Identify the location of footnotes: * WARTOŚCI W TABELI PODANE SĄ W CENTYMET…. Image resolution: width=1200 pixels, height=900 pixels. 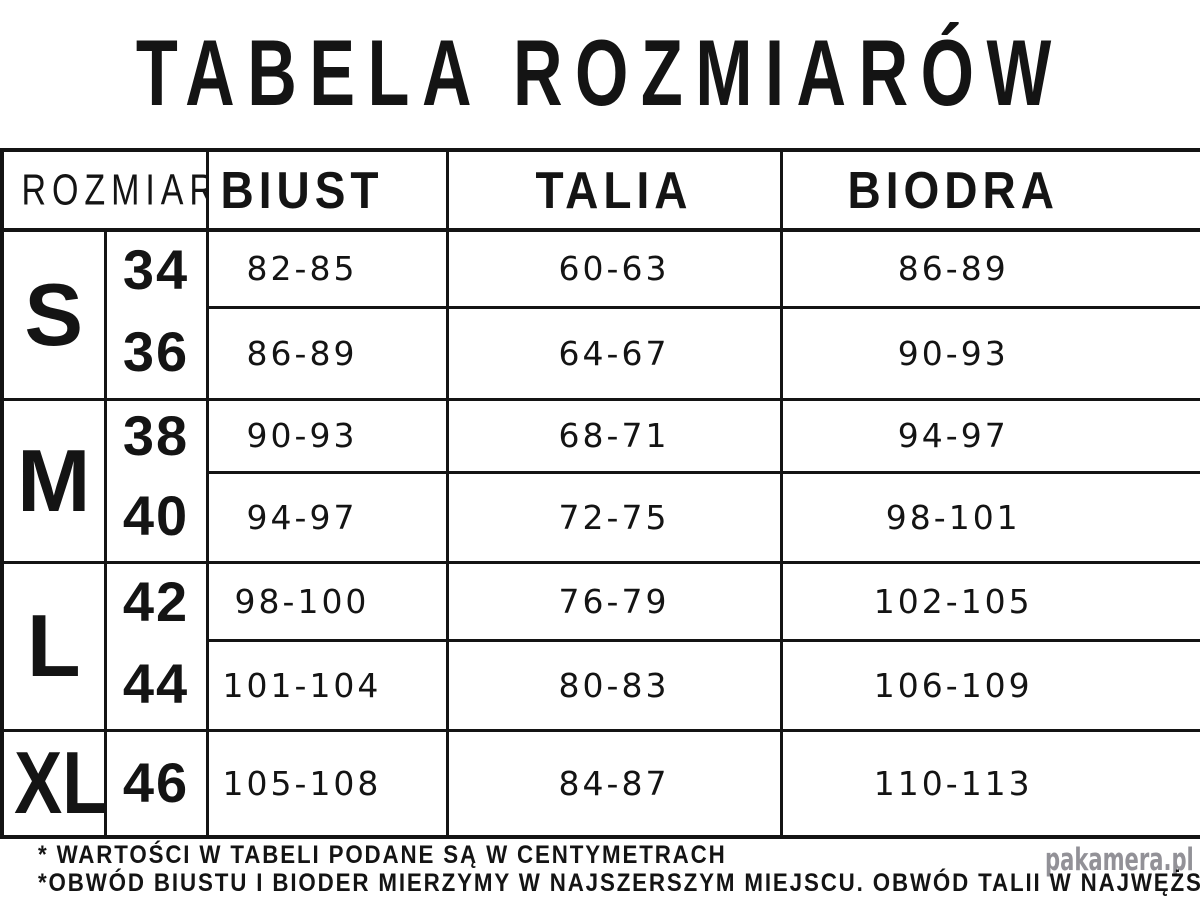
(619, 869).